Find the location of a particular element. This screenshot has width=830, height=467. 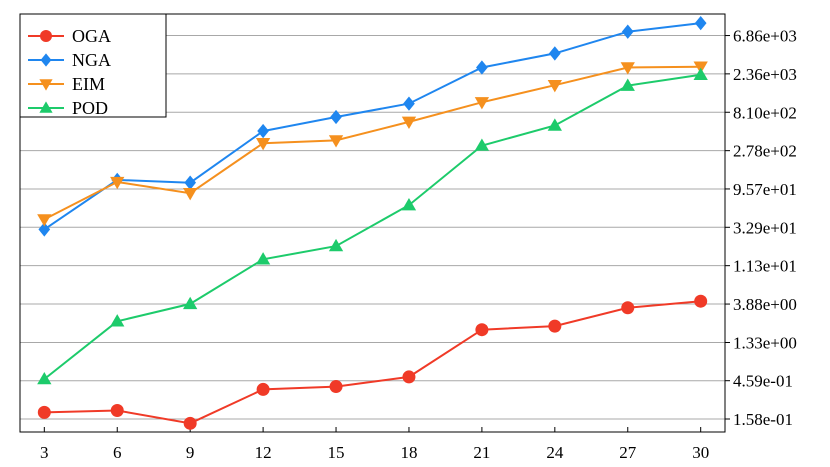

y-tick-label: 1.13e+01 is located at coordinates (765, 266).